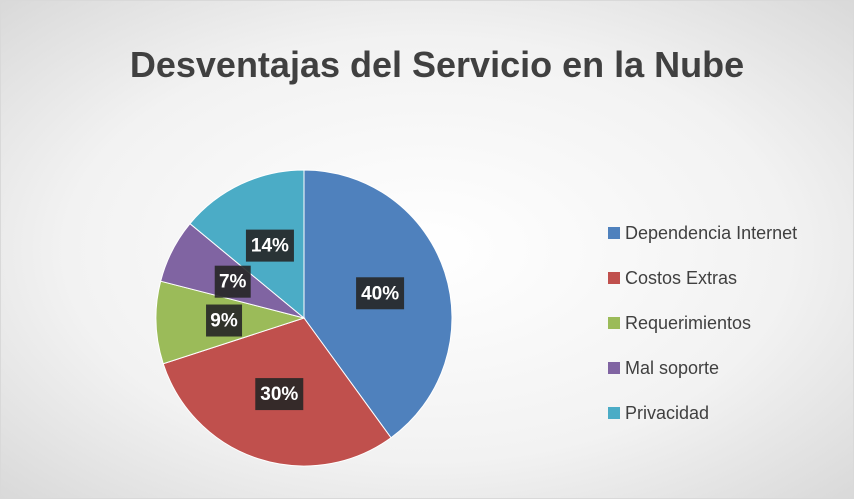 The image size is (854, 499). I want to click on legend-label: Privacidad, so click(667, 413).